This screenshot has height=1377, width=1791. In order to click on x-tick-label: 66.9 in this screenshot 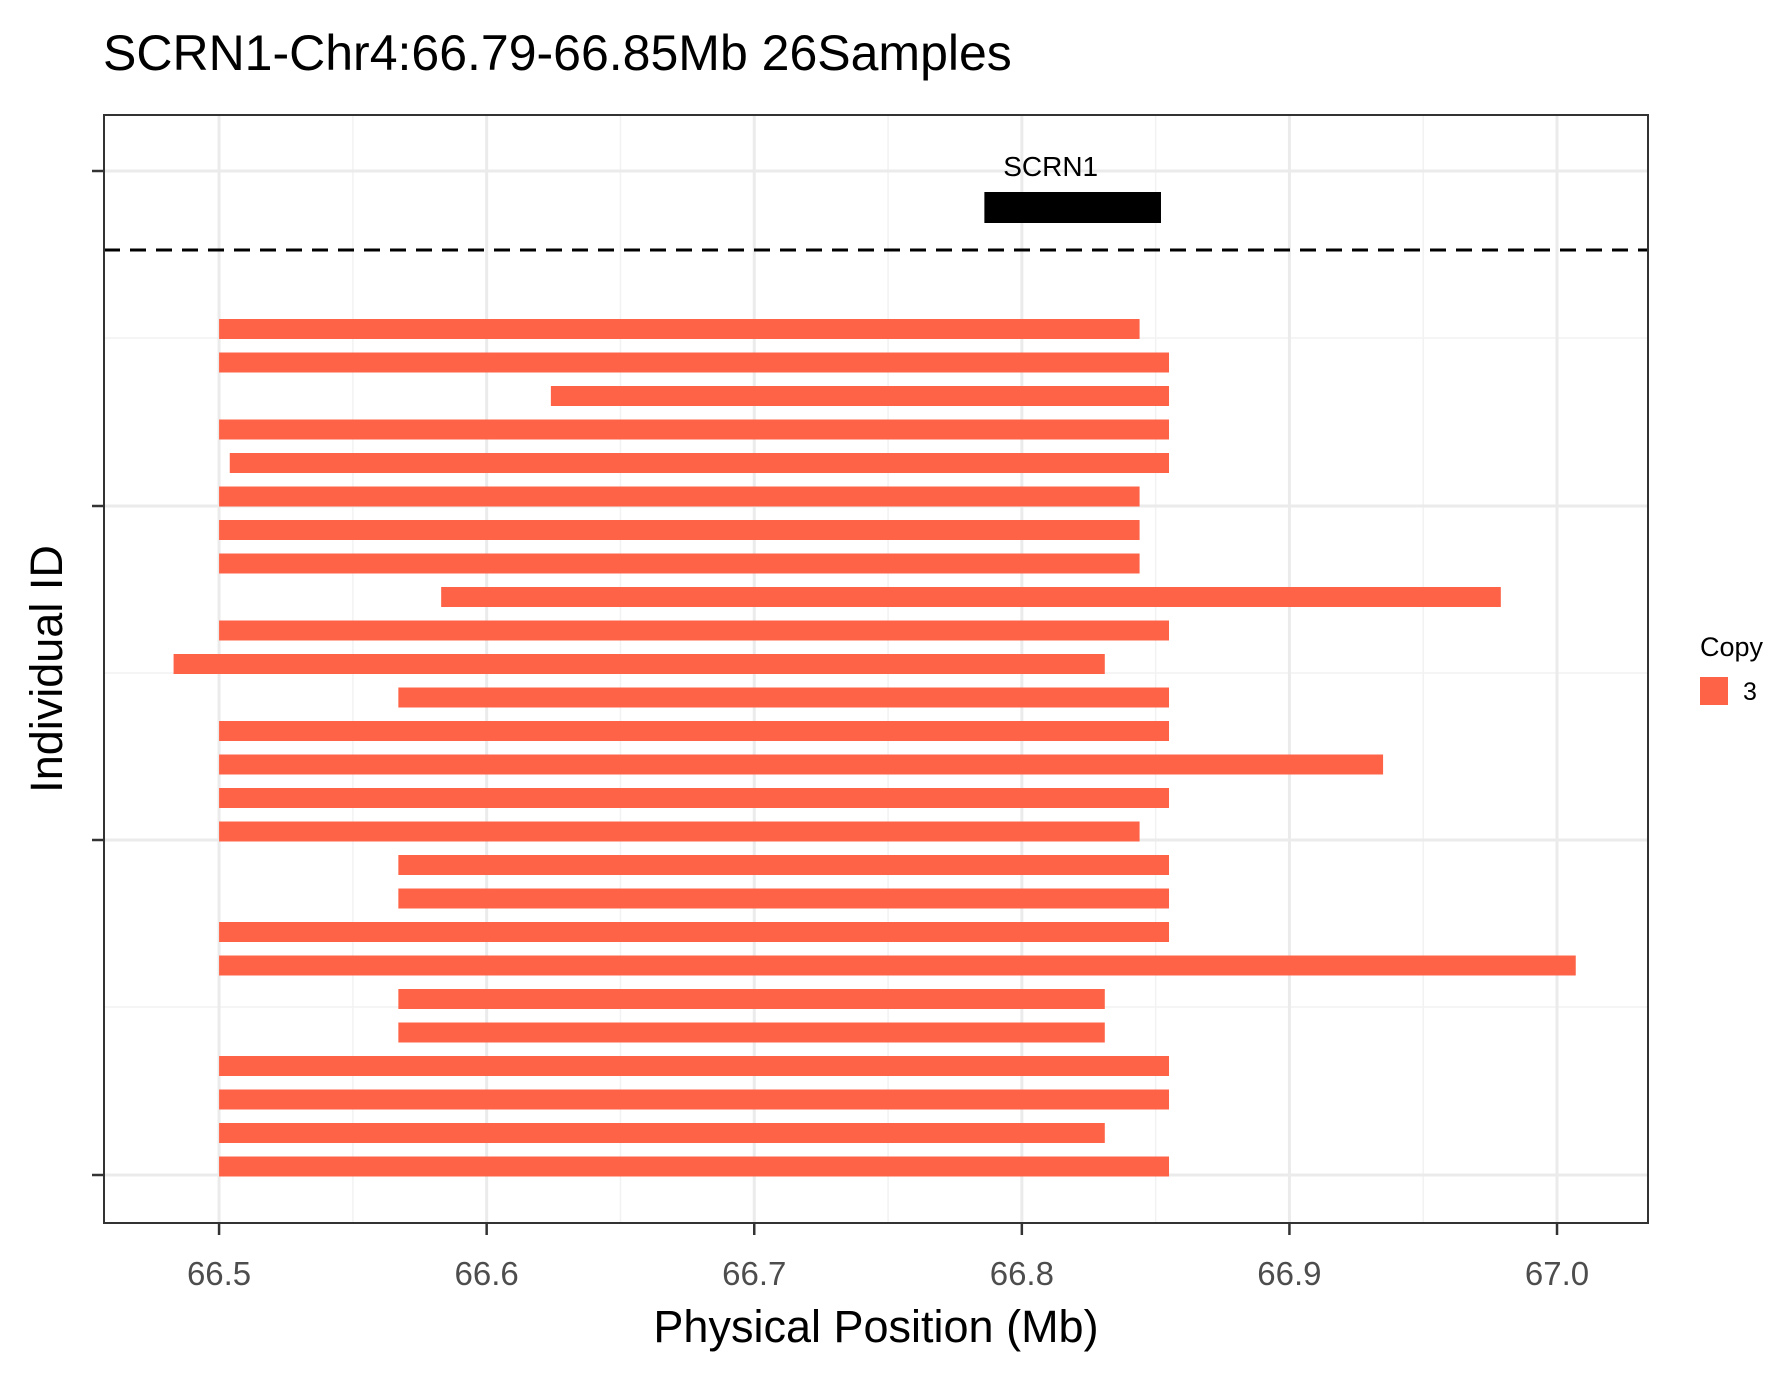, I will do `click(1289, 1273)`.